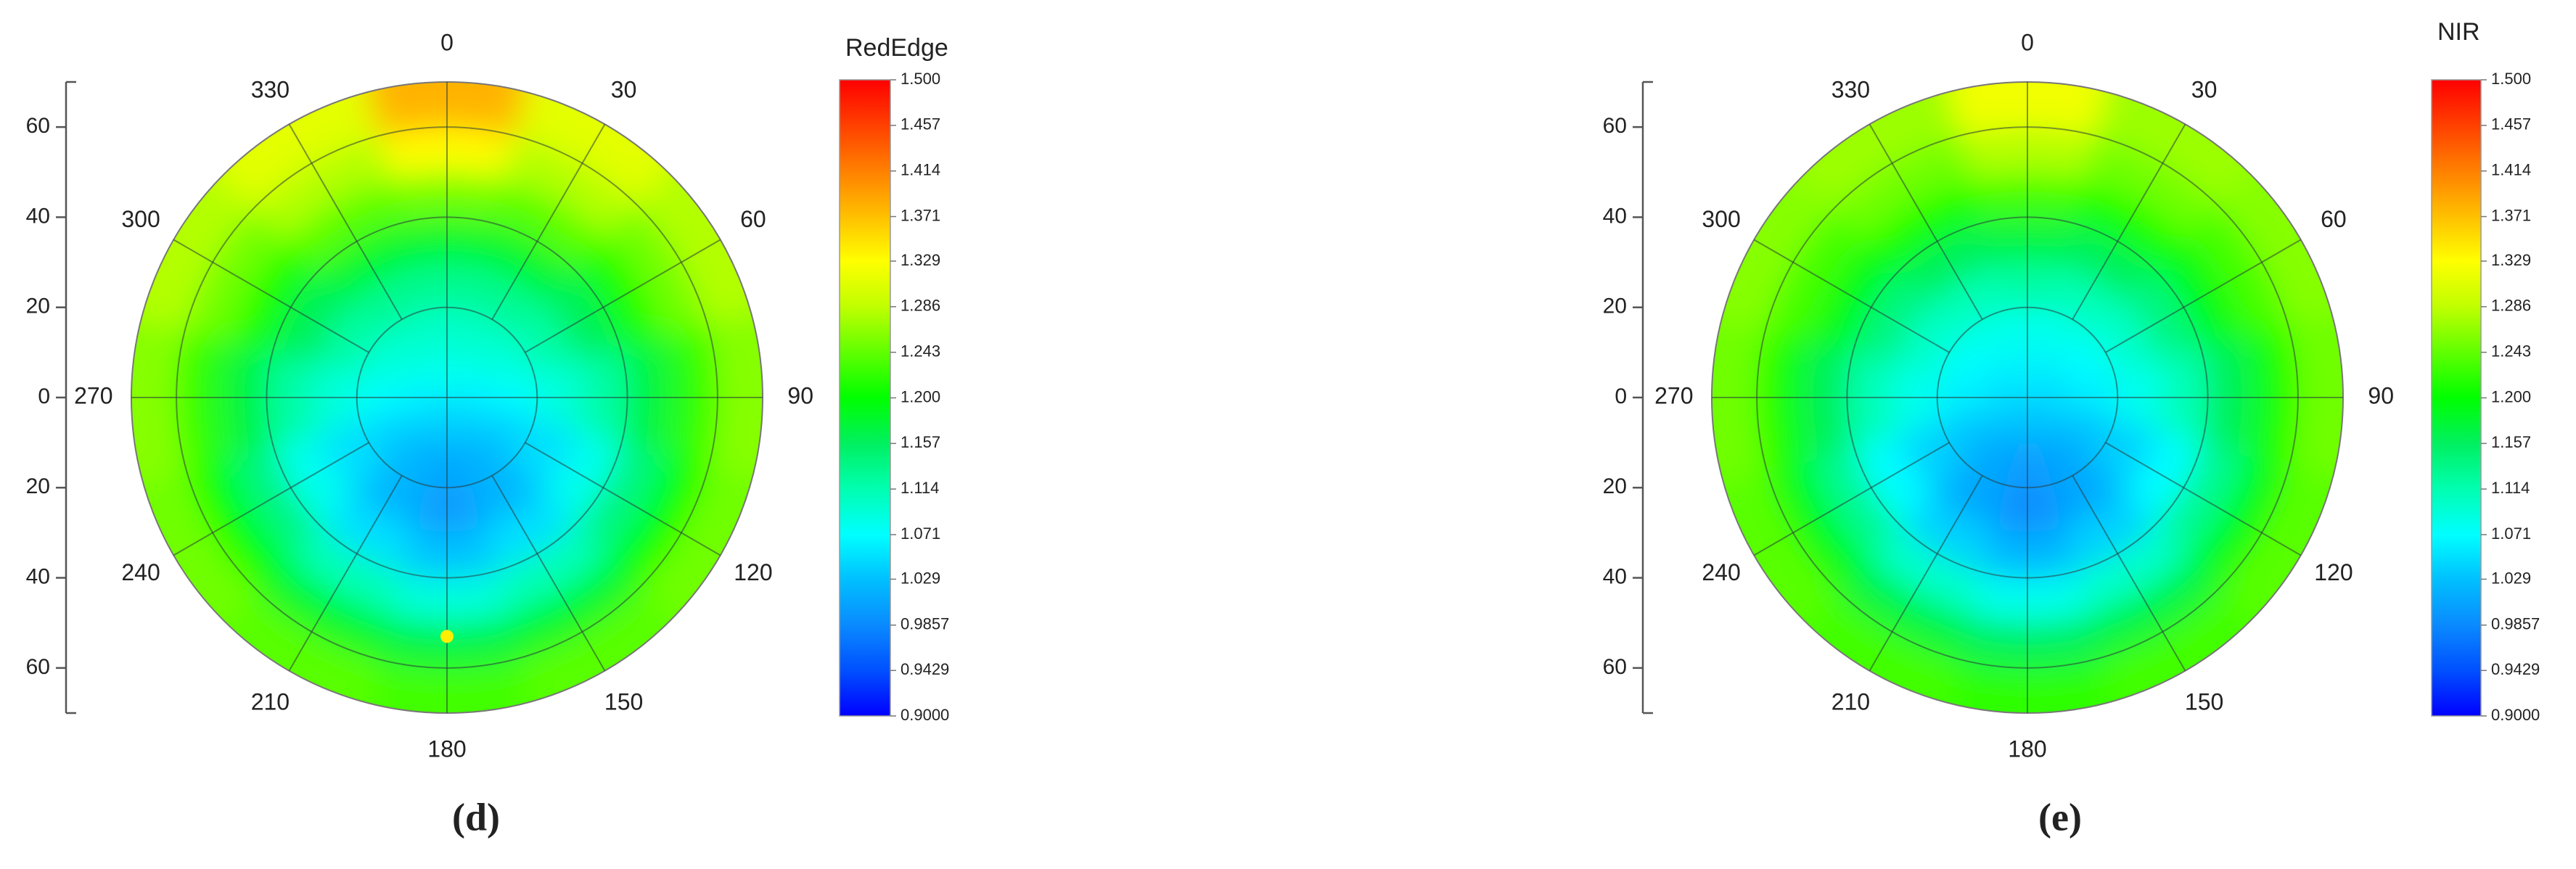  What do you see at coordinates (2060, 817) in the screenshot?
I see `caption: (e)` at bounding box center [2060, 817].